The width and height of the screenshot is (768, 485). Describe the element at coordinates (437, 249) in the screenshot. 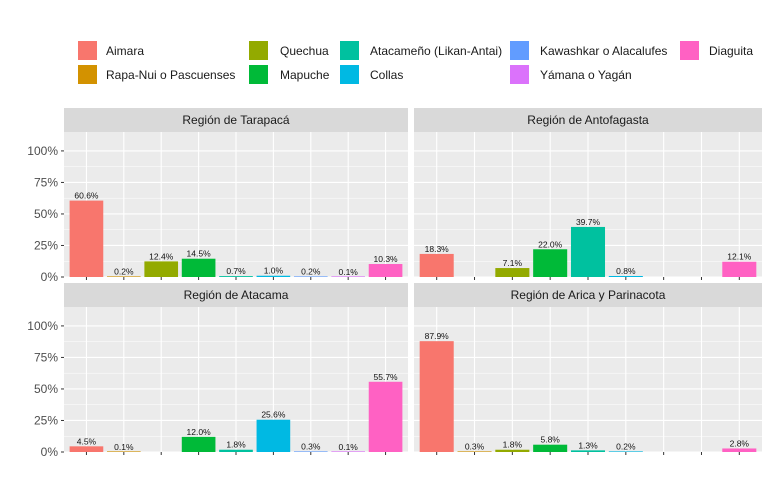

I see `data-label-1-0: 18.3%` at that location.